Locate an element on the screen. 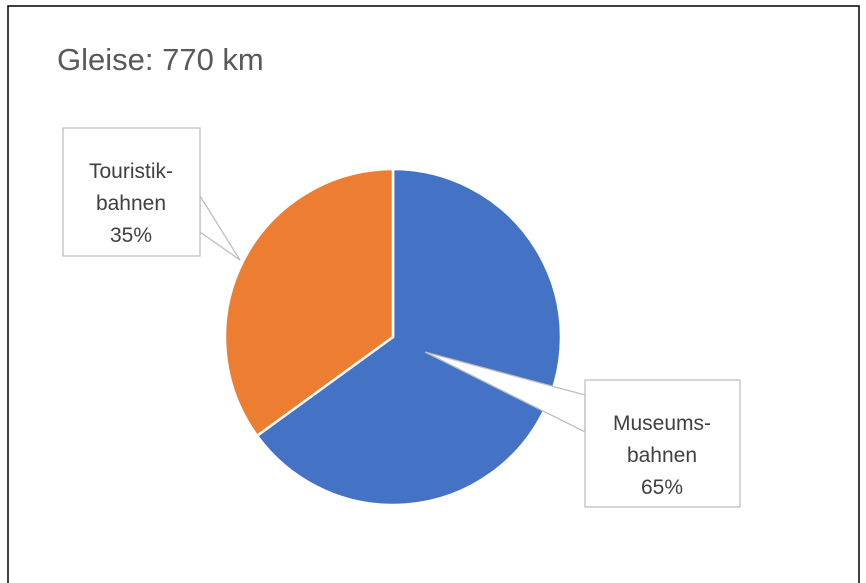 The image size is (866, 583). chart-title: Gleise: 770 km is located at coordinates (160, 59).